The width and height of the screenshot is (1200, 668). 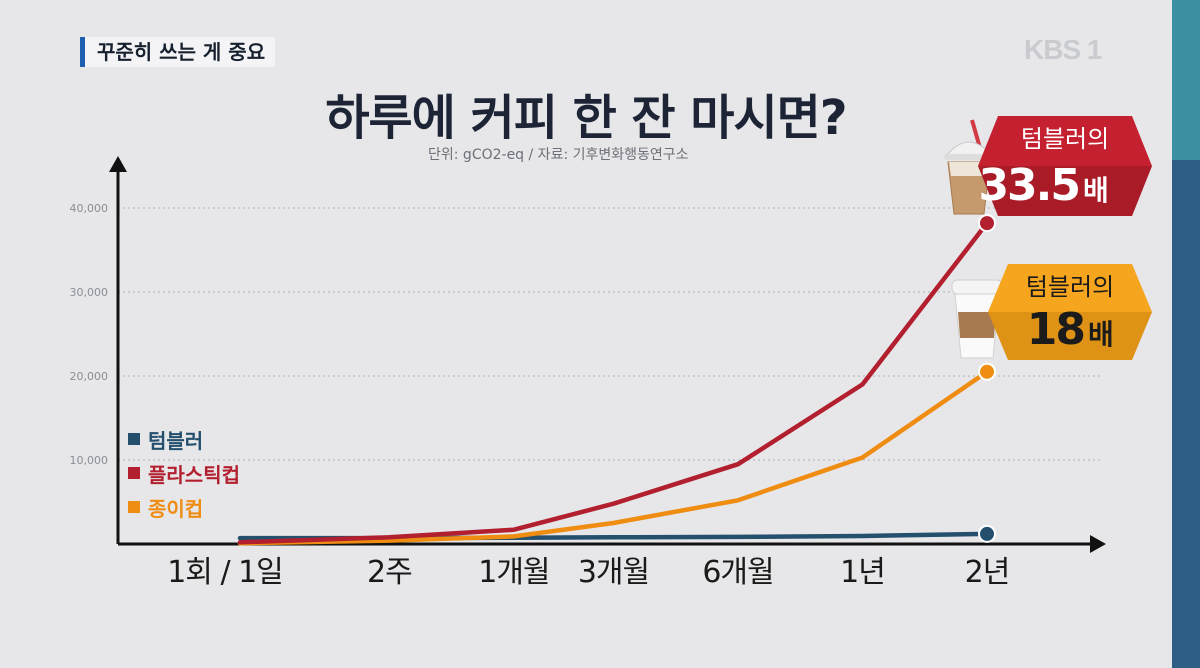 I want to click on legend-item-tumbler: 텀블러, so click(x=184, y=439).